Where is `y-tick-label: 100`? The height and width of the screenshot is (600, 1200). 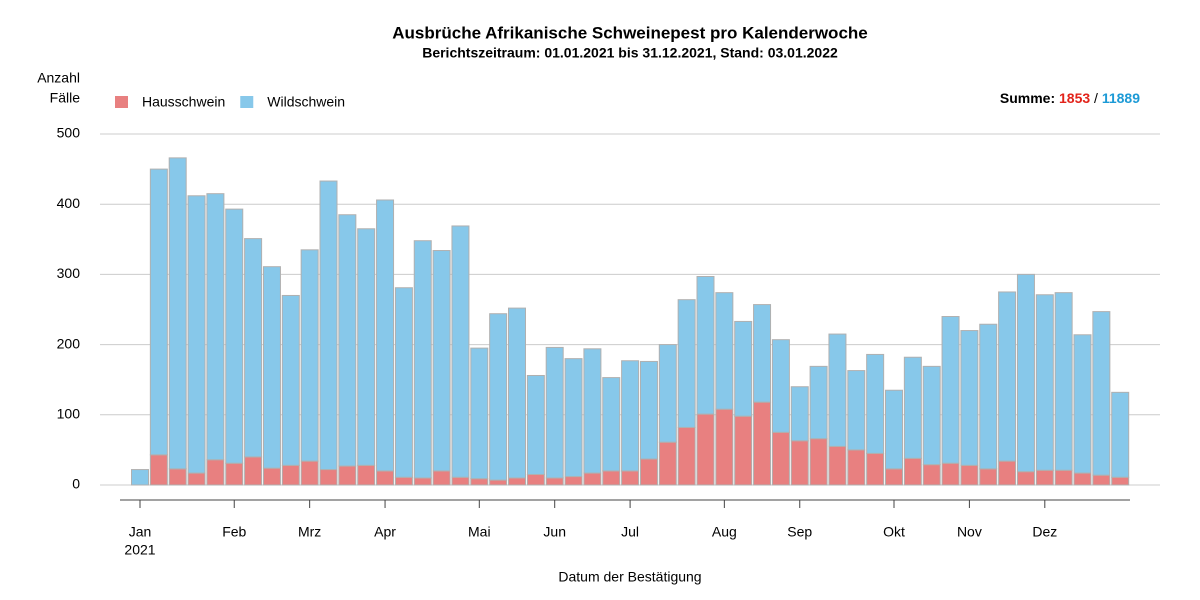 y-tick-label: 100 is located at coordinates (69, 414).